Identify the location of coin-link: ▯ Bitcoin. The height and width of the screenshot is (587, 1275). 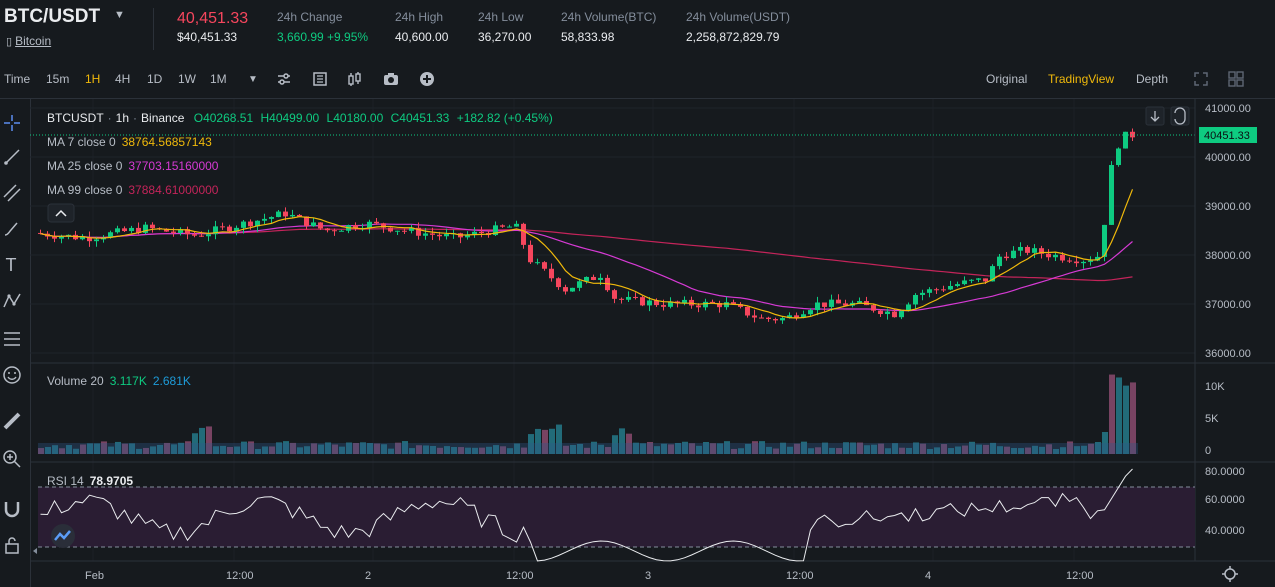
(28, 41).